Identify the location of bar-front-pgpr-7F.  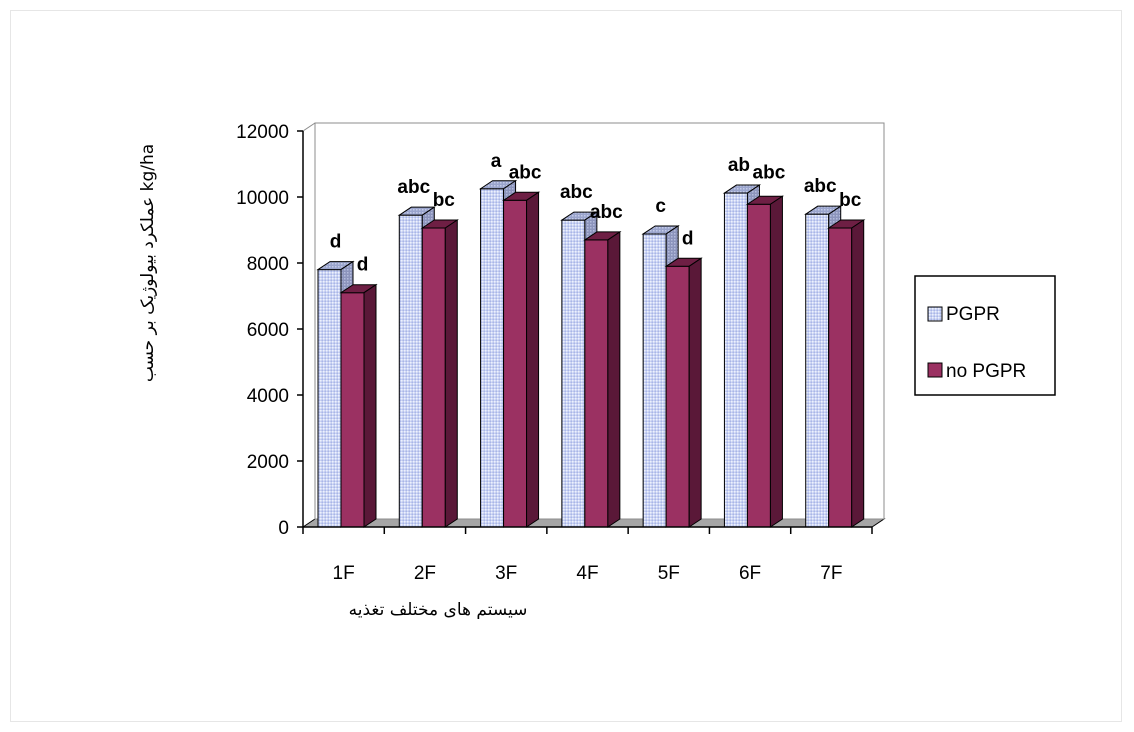
(817, 370).